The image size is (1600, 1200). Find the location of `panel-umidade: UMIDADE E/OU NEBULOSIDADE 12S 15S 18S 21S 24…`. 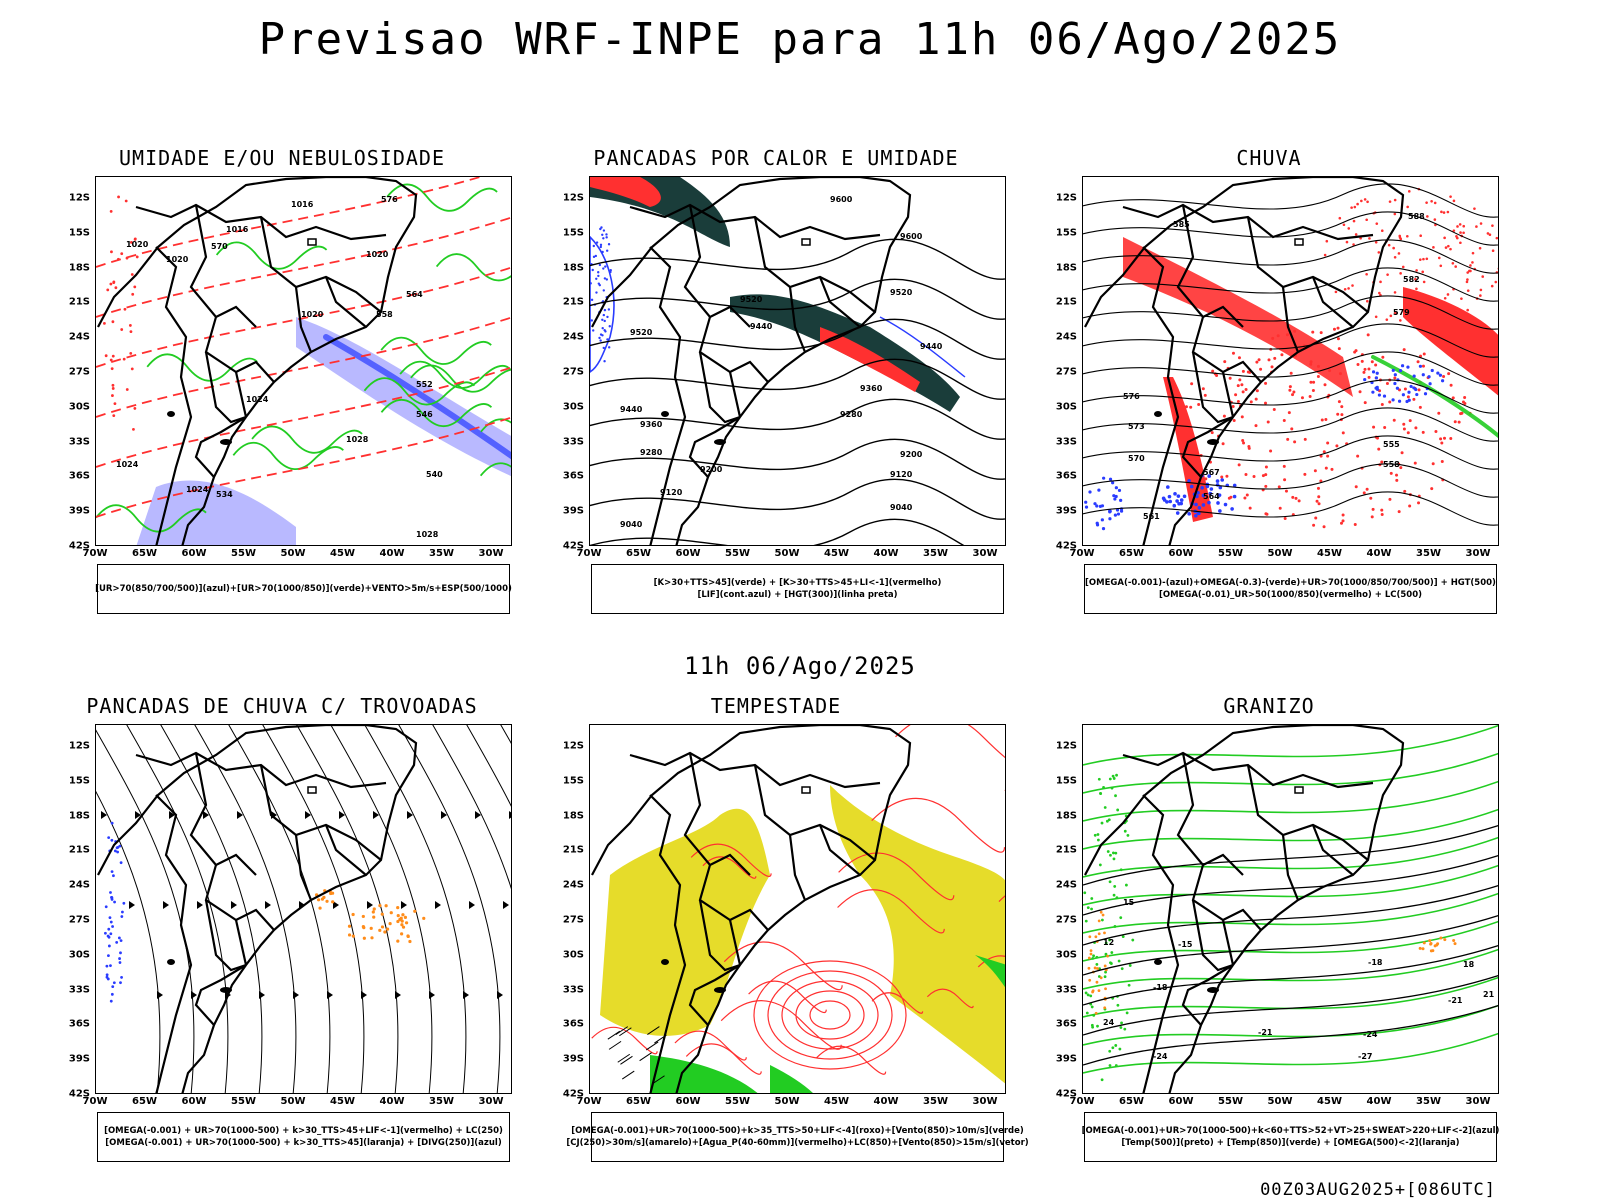

panel-umidade: UMIDADE E/OU NEBULOSIDADE 12S 15S 18S 21S 24… is located at coordinates (282, 391).